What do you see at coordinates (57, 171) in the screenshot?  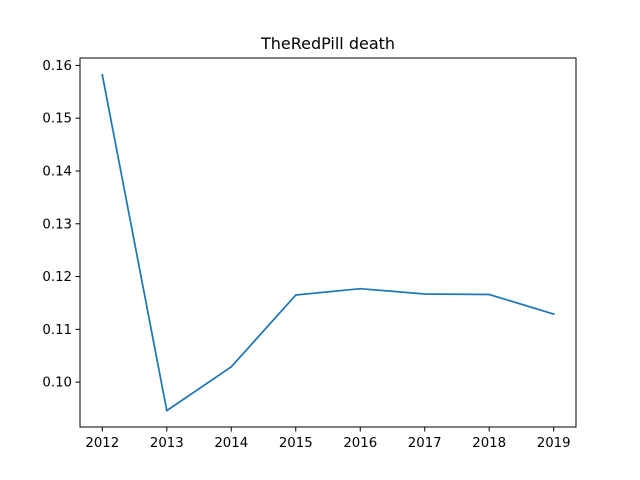 I see `y-tick-label: 0.14` at bounding box center [57, 171].